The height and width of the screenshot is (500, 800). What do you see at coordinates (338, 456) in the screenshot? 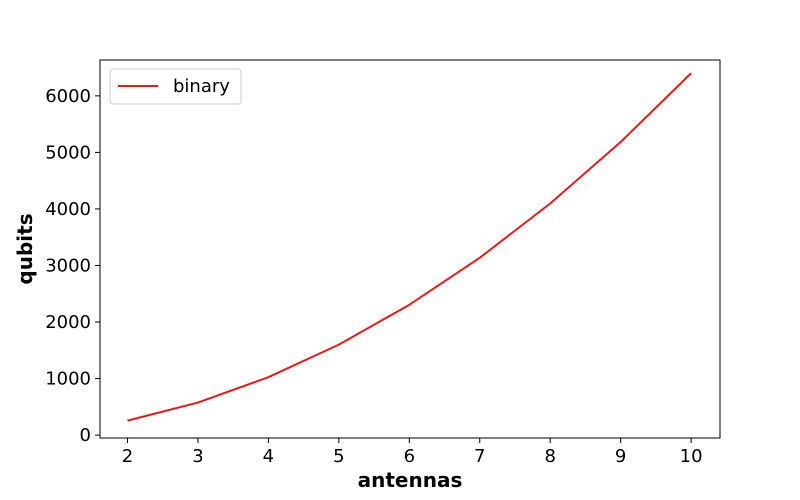
I see `x-tick-label: 5` at bounding box center [338, 456].